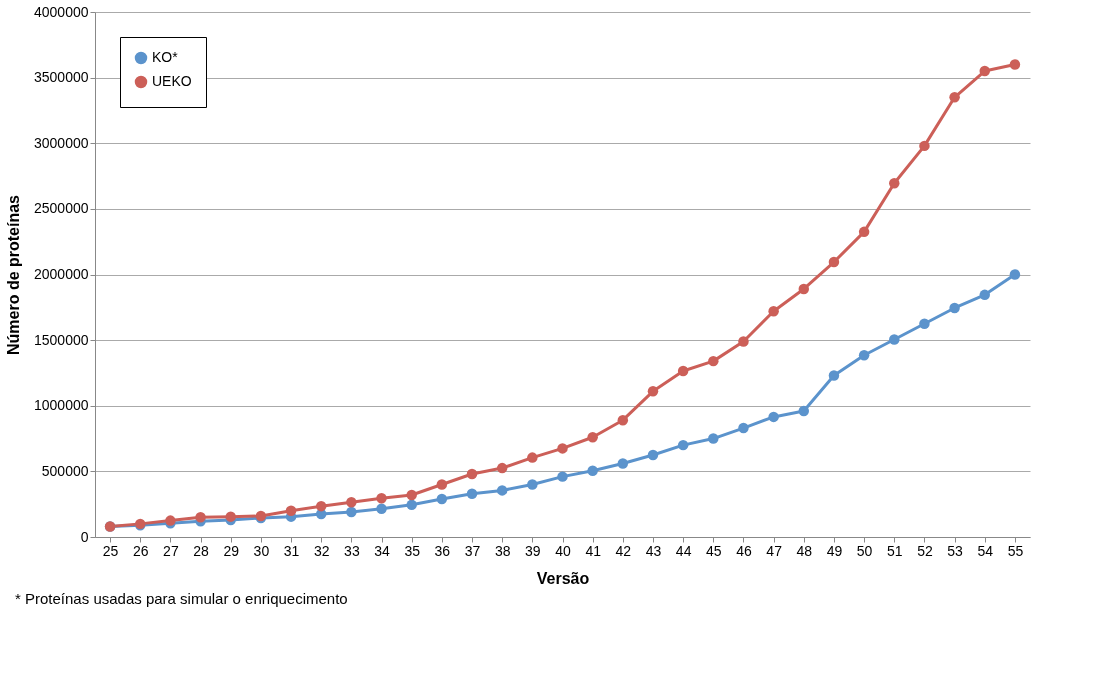 The height and width of the screenshot is (677, 1096). I want to click on x-tick-label: 35, so click(412, 550).